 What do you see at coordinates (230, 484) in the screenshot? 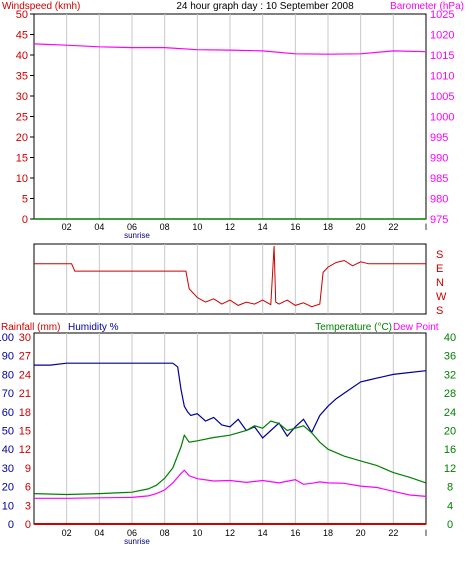
I see `dew-point-line` at bounding box center [230, 484].